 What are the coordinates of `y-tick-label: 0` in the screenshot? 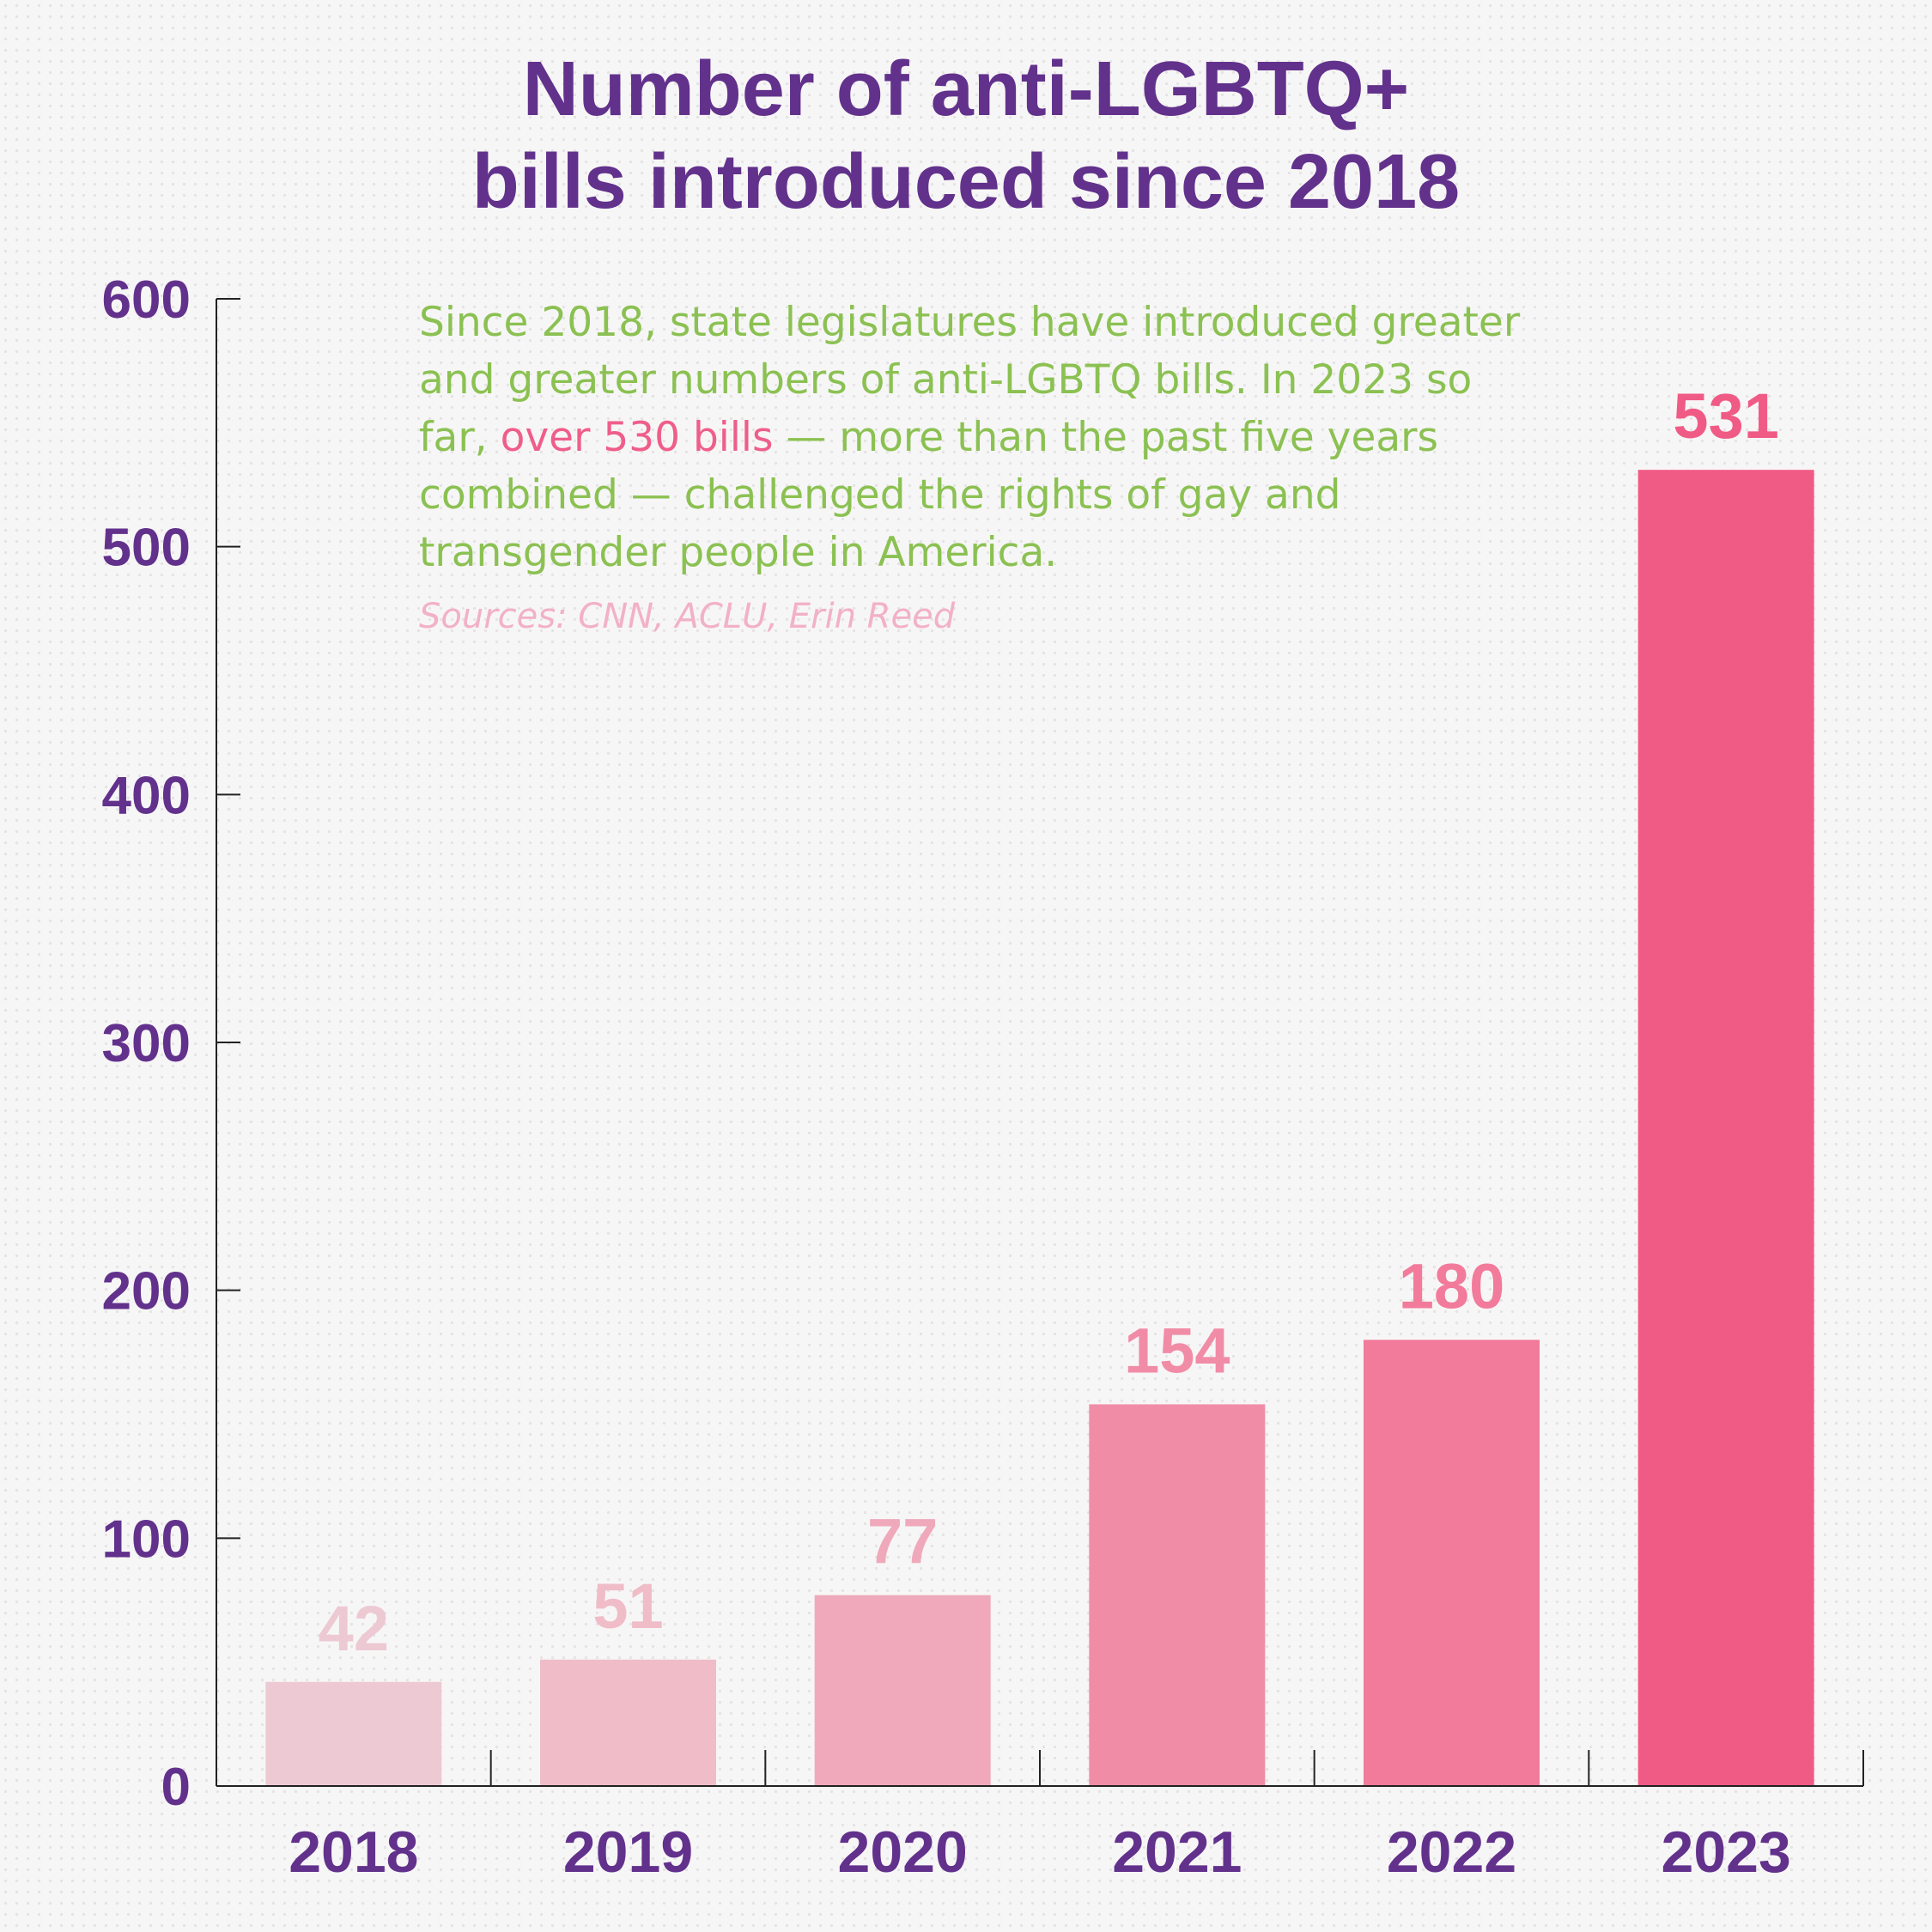 It's located at (176, 1787).